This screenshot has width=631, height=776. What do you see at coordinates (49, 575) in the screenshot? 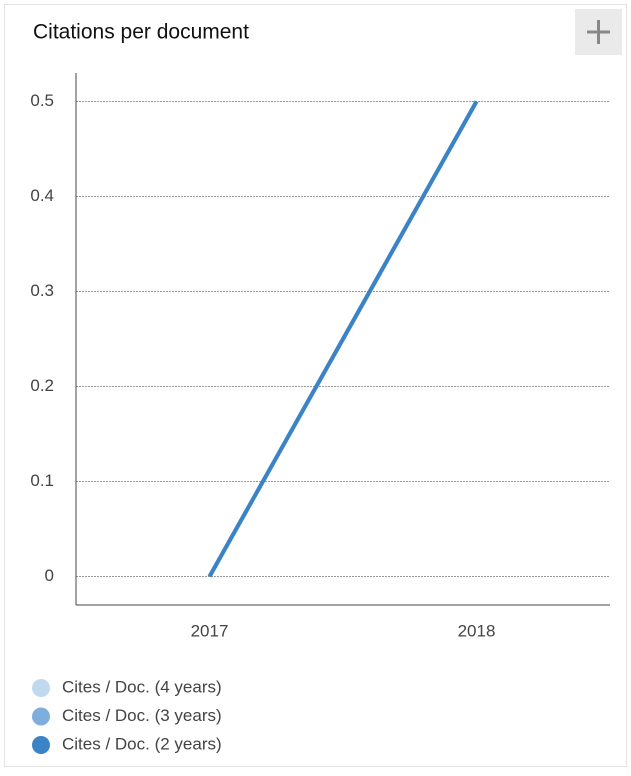
I see `y-tick-label: 0` at bounding box center [49, 575].